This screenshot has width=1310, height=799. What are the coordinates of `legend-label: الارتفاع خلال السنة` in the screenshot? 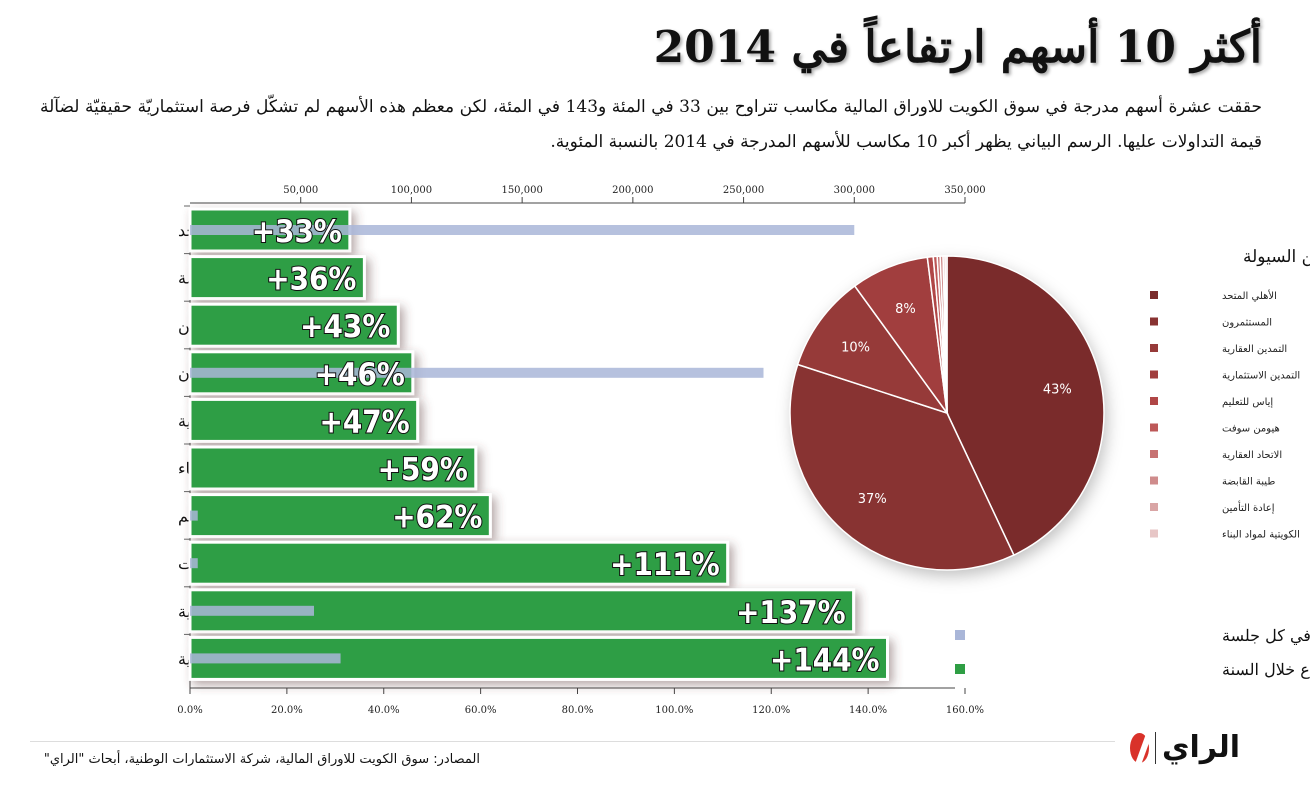 It's located at (1266, 669).